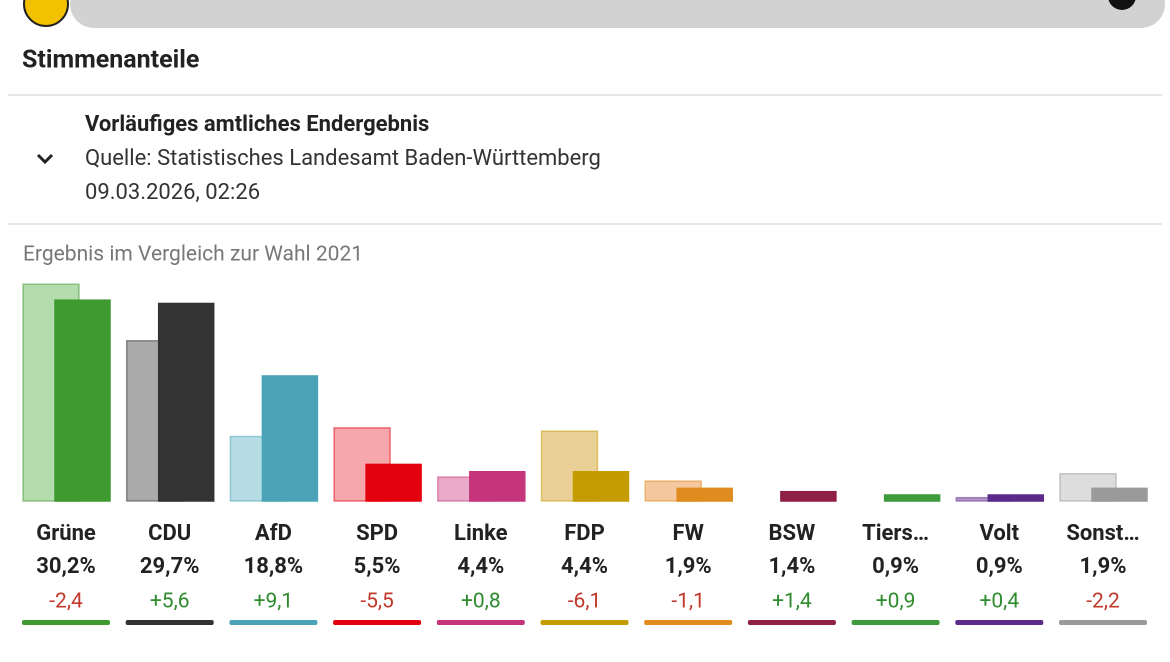 The image size is (1170, 662). What do you see at coordinates (377, 533) in the screenshot?
I see `party-label: SPD` at bounding box center [377, 533].